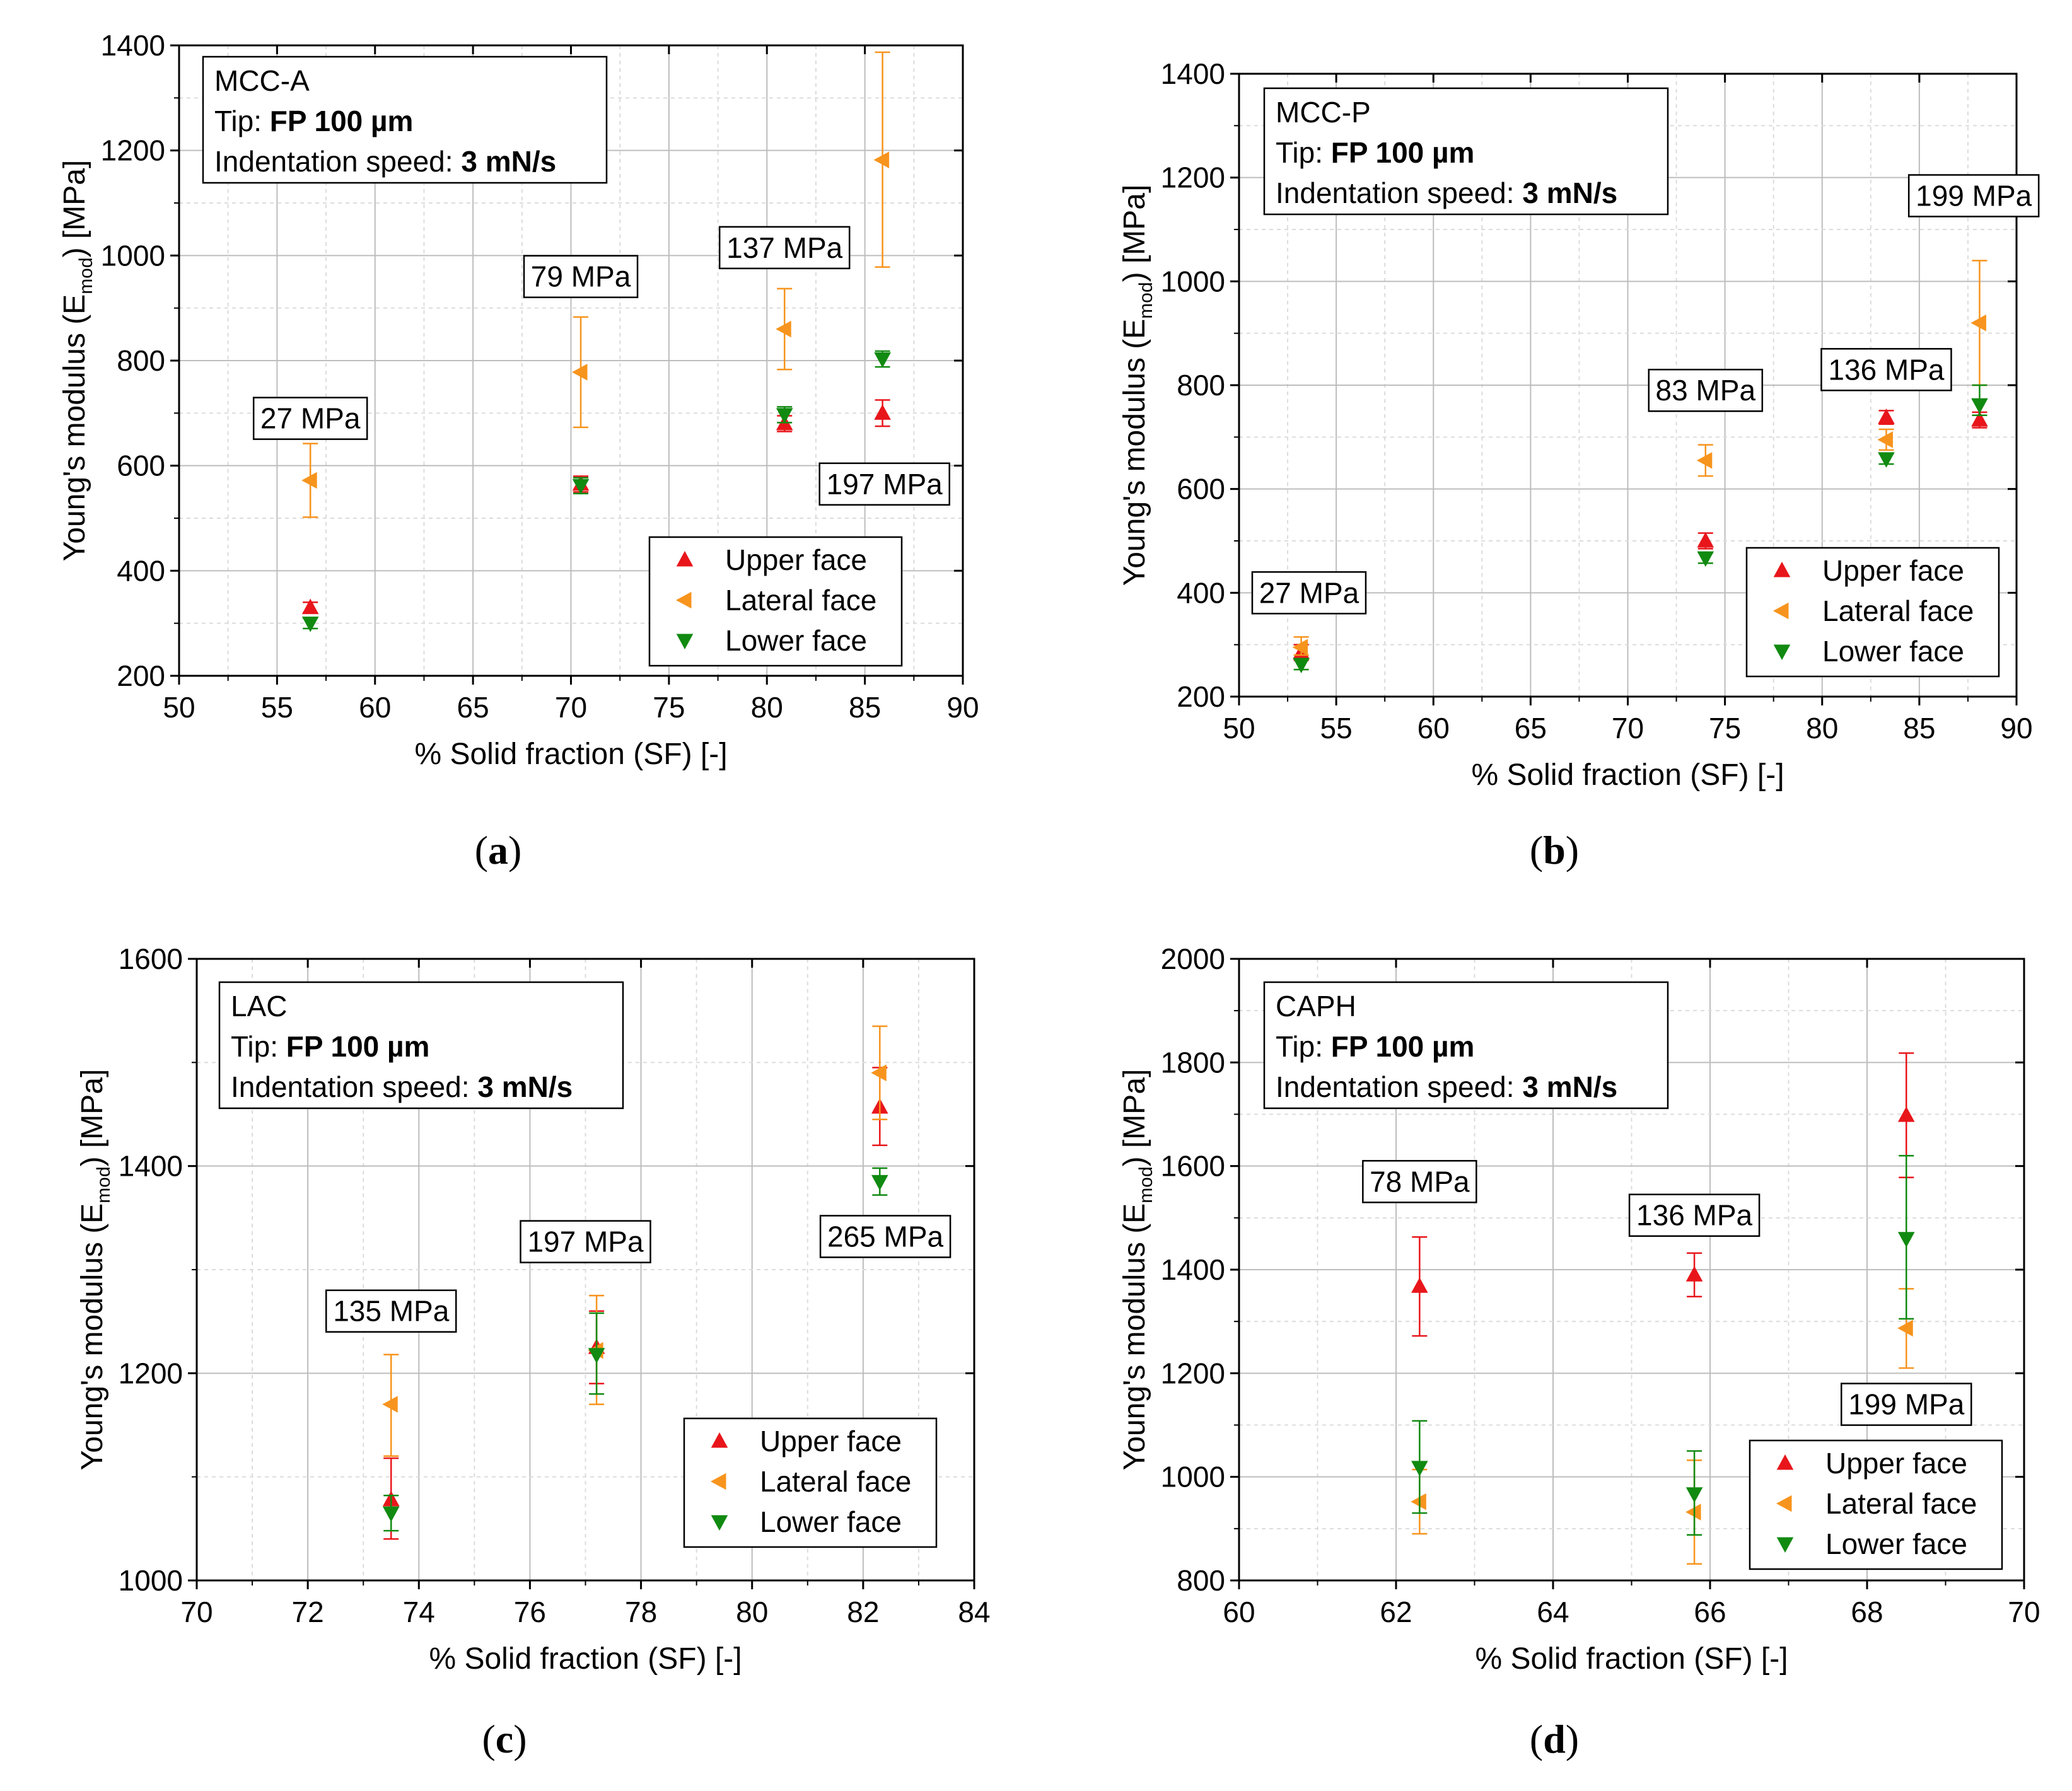 Image resolution: width=2072 pixels, height=1791 pixels. I want to click on annotation-text: 199 MPa, so click(1906, 1404).